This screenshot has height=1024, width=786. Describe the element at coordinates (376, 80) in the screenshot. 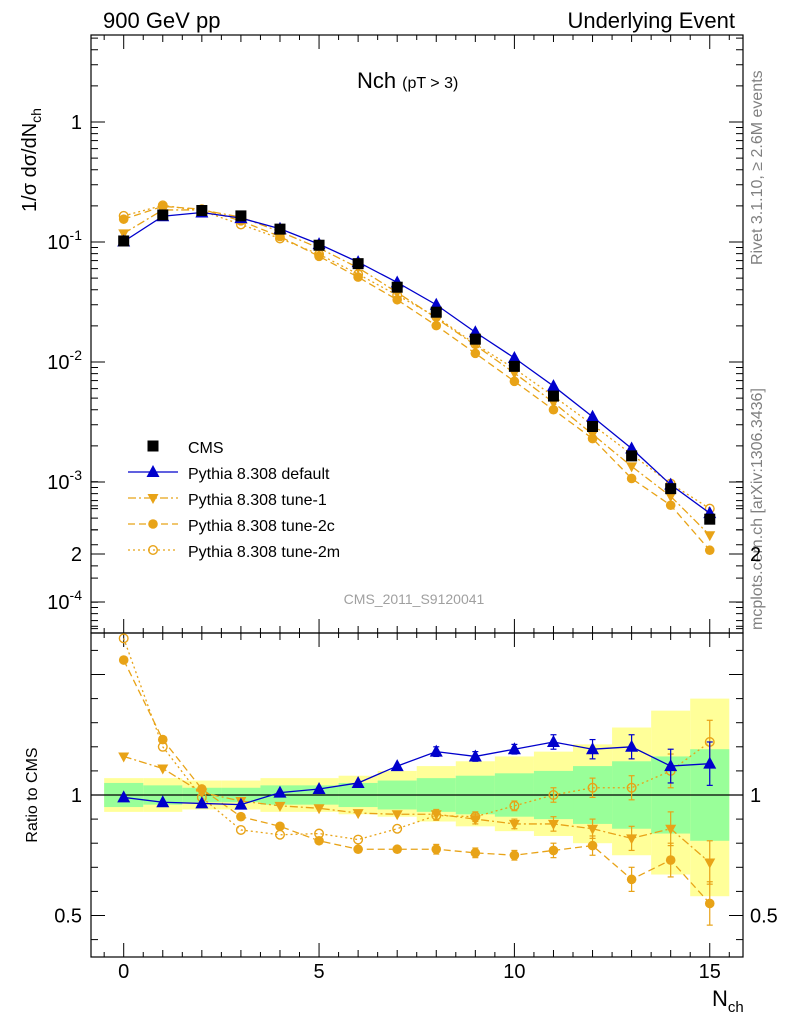

I see `plot-title-main: Nch` at that location.